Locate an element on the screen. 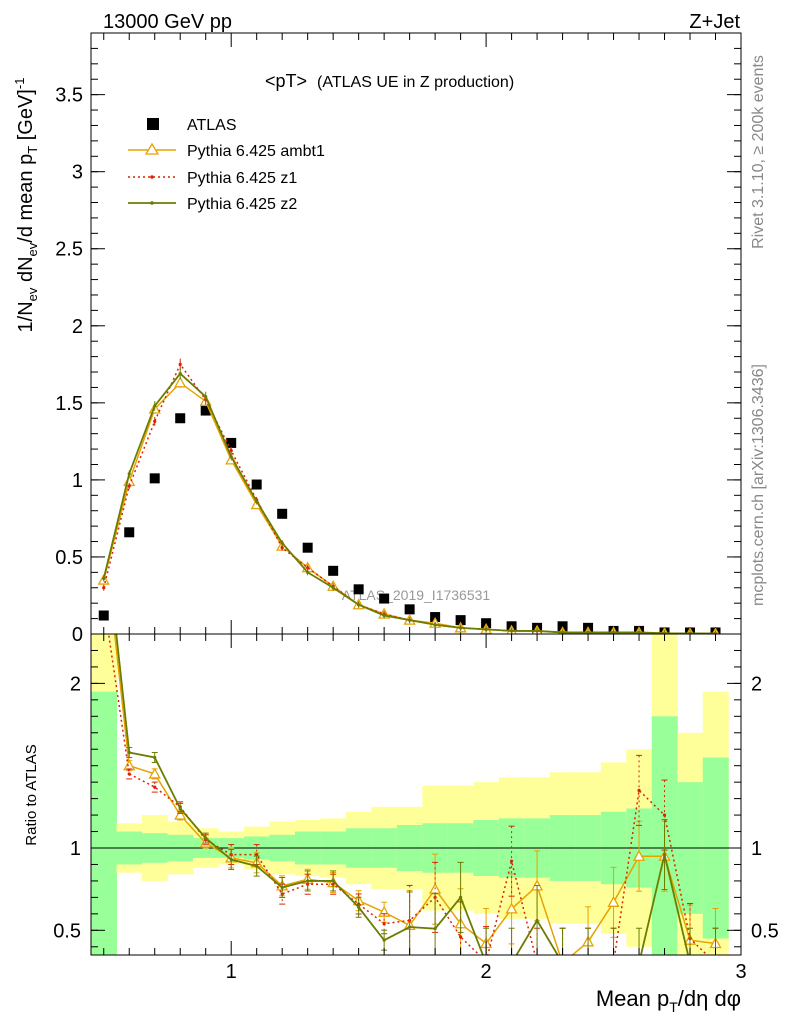  y-tick-label: 3.5 is located at coordinates (69, 96).